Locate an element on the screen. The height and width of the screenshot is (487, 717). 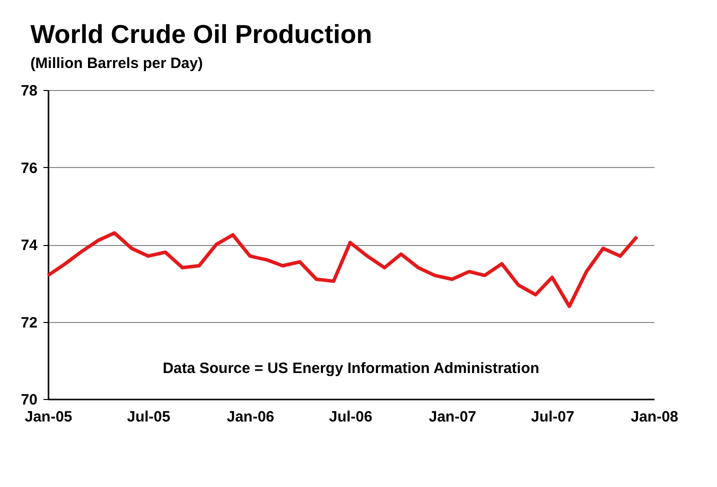
x-tick-label: Jul-06 is located at coordinates (350, 417).